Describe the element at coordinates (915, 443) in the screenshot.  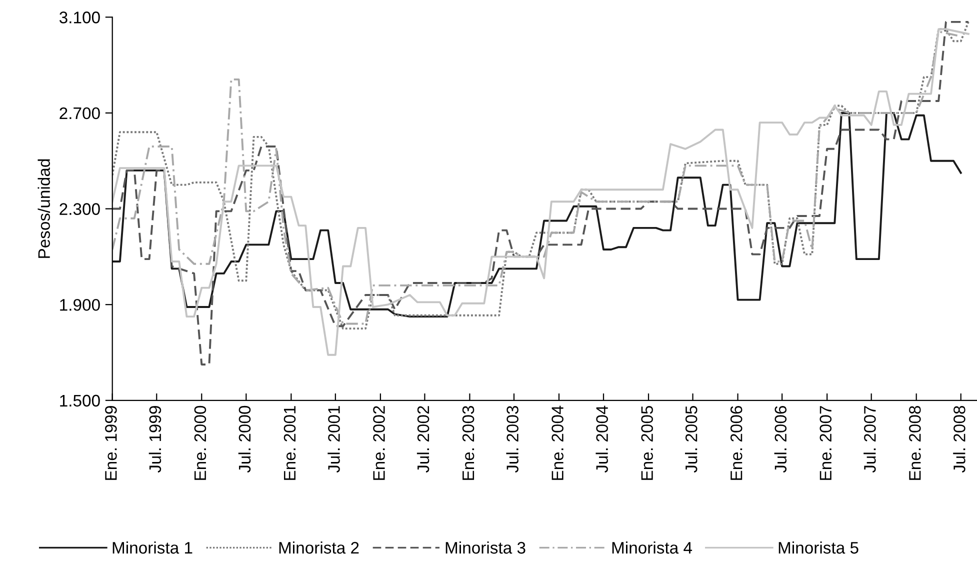
I see `x-tick-label: Ene. 2008` at that location.